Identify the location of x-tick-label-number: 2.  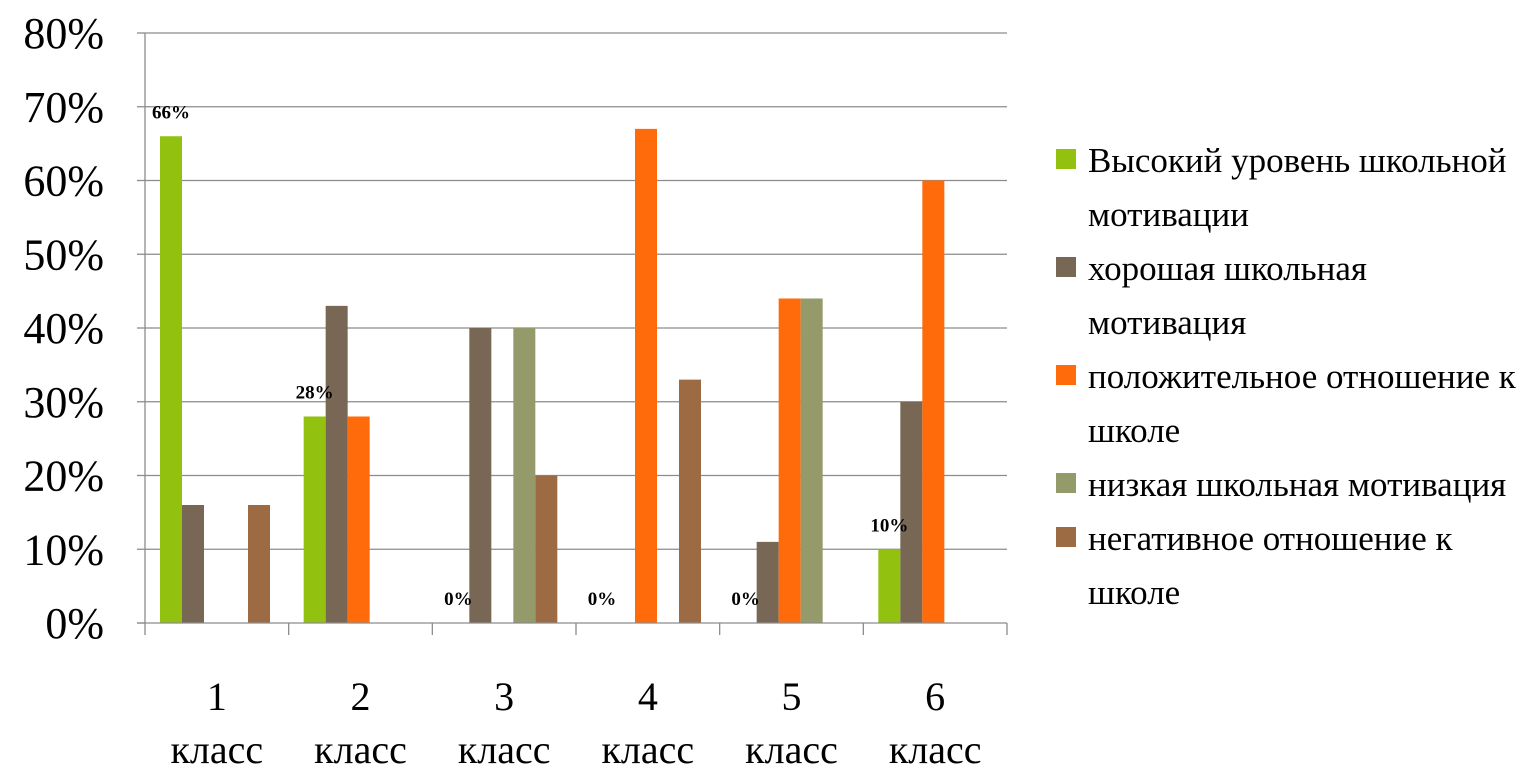
(361, 696).